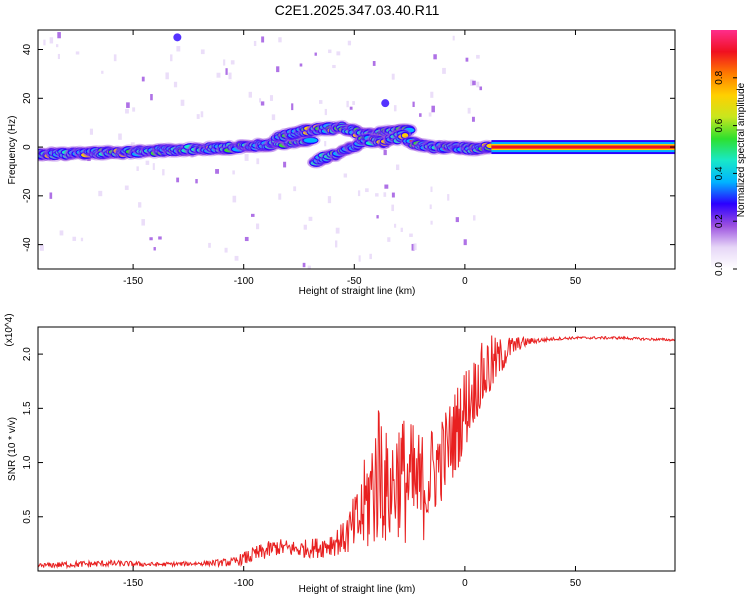 The image size is (750, 600). I want to click on colorbar-label: Normalized spectral amplitude, so click(741, 149).